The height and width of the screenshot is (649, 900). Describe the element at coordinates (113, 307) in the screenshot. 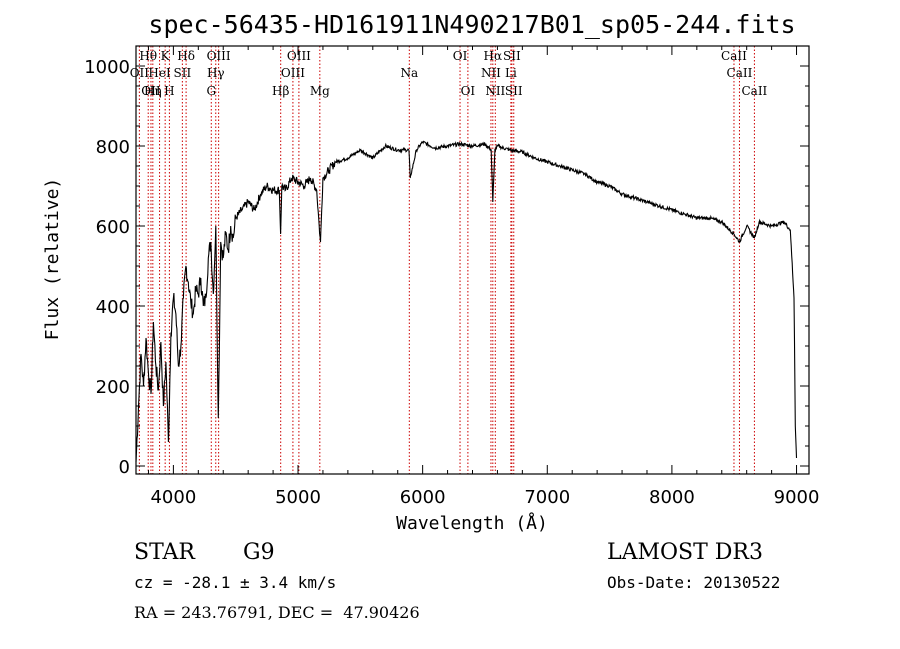

I see `y-tick-label: 400` at that location.